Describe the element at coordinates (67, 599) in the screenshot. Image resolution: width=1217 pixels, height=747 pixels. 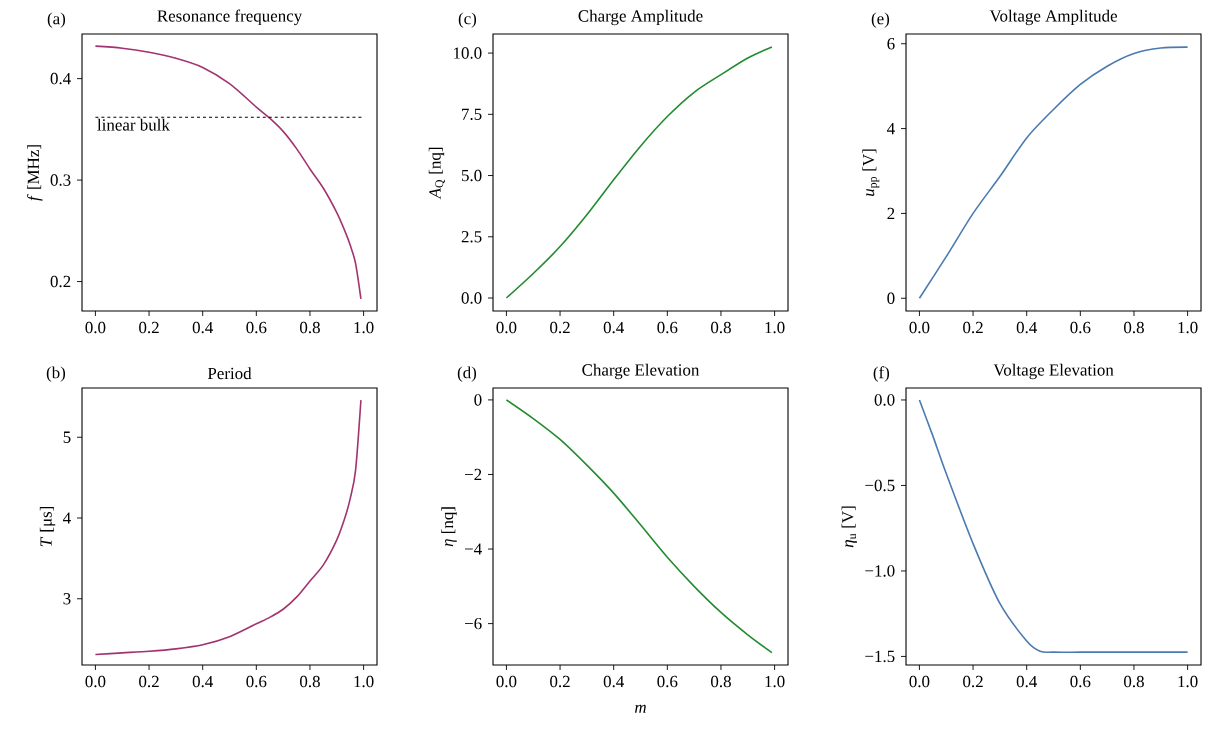
I see `y-tick-label: 3` at that location.